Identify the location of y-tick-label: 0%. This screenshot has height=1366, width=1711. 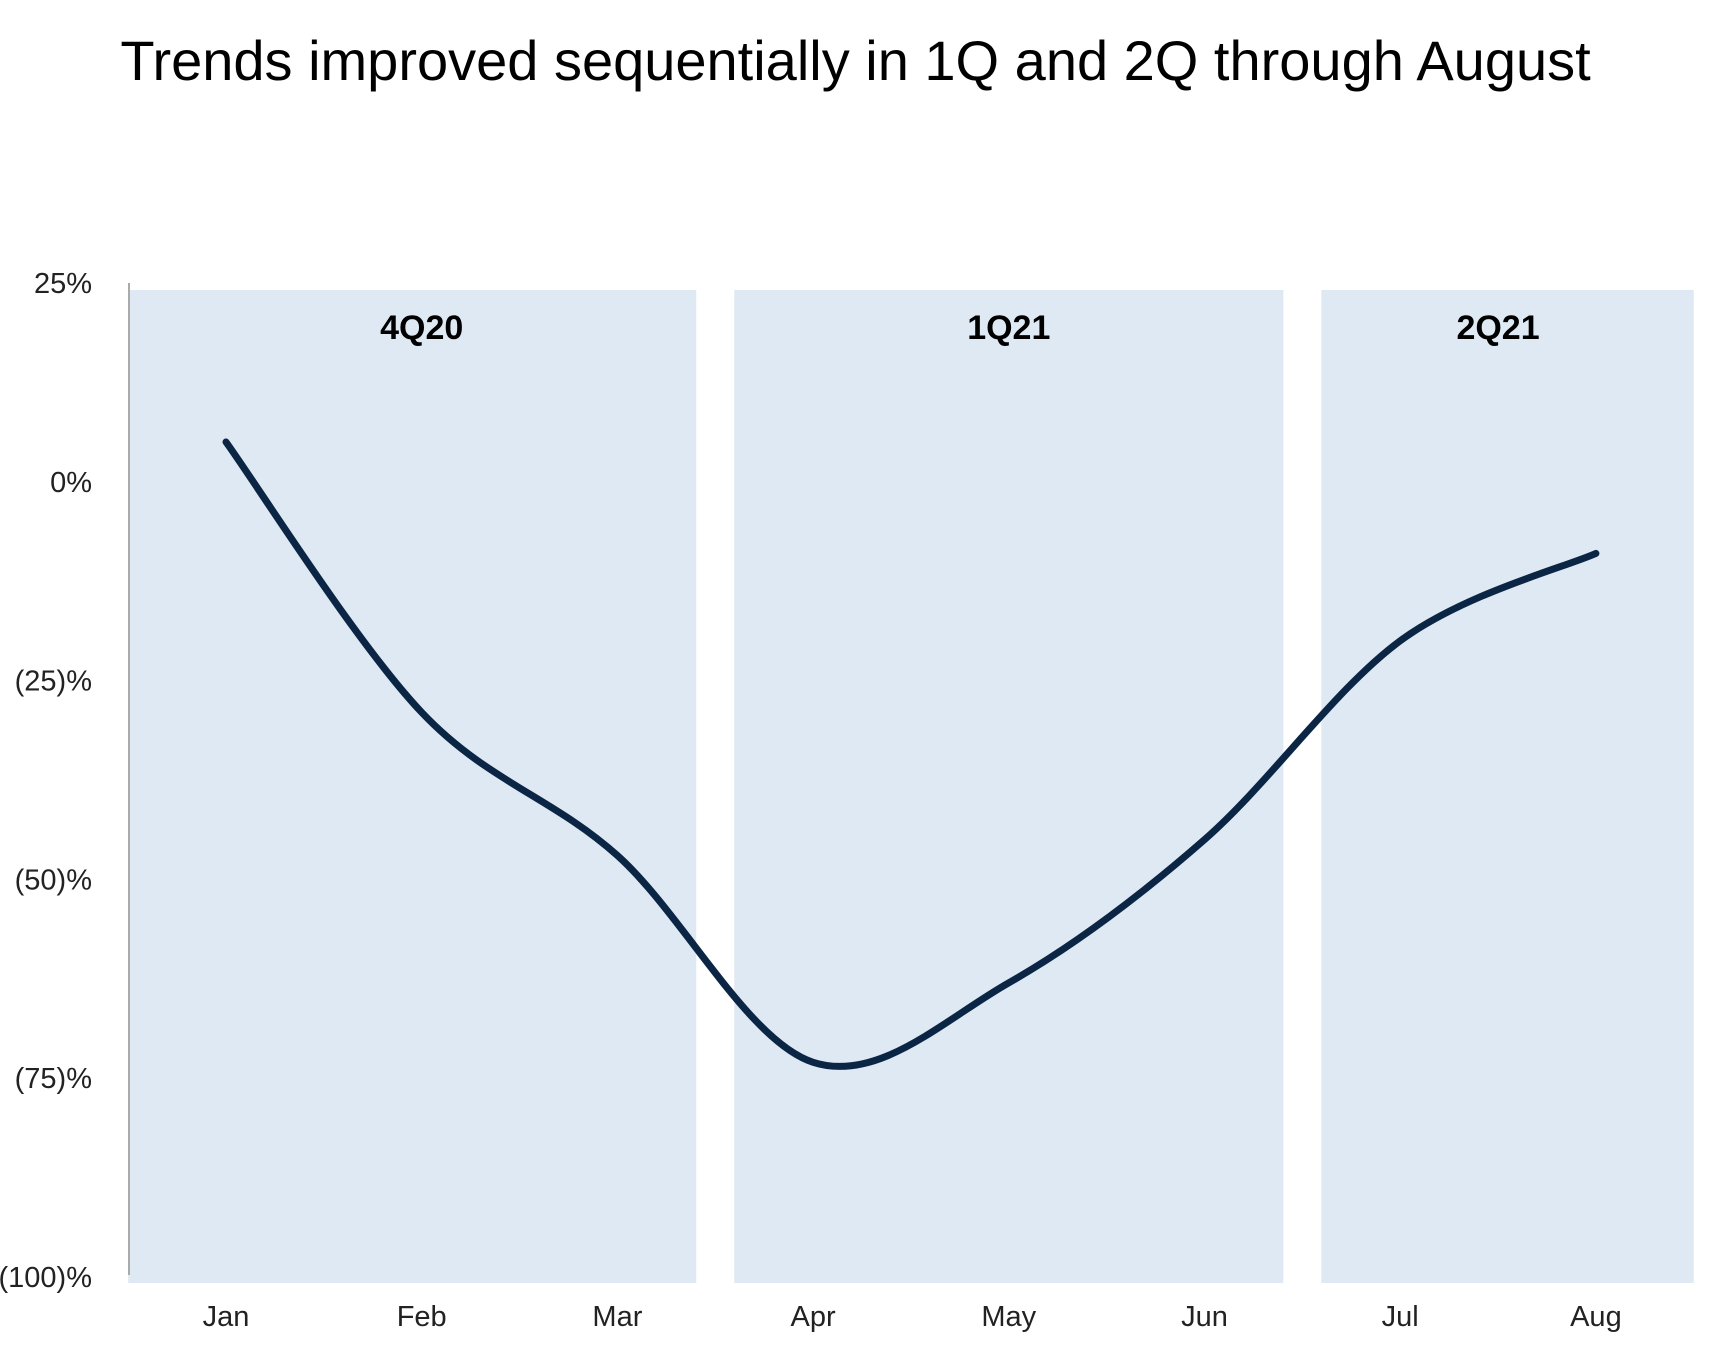
(71, 483).